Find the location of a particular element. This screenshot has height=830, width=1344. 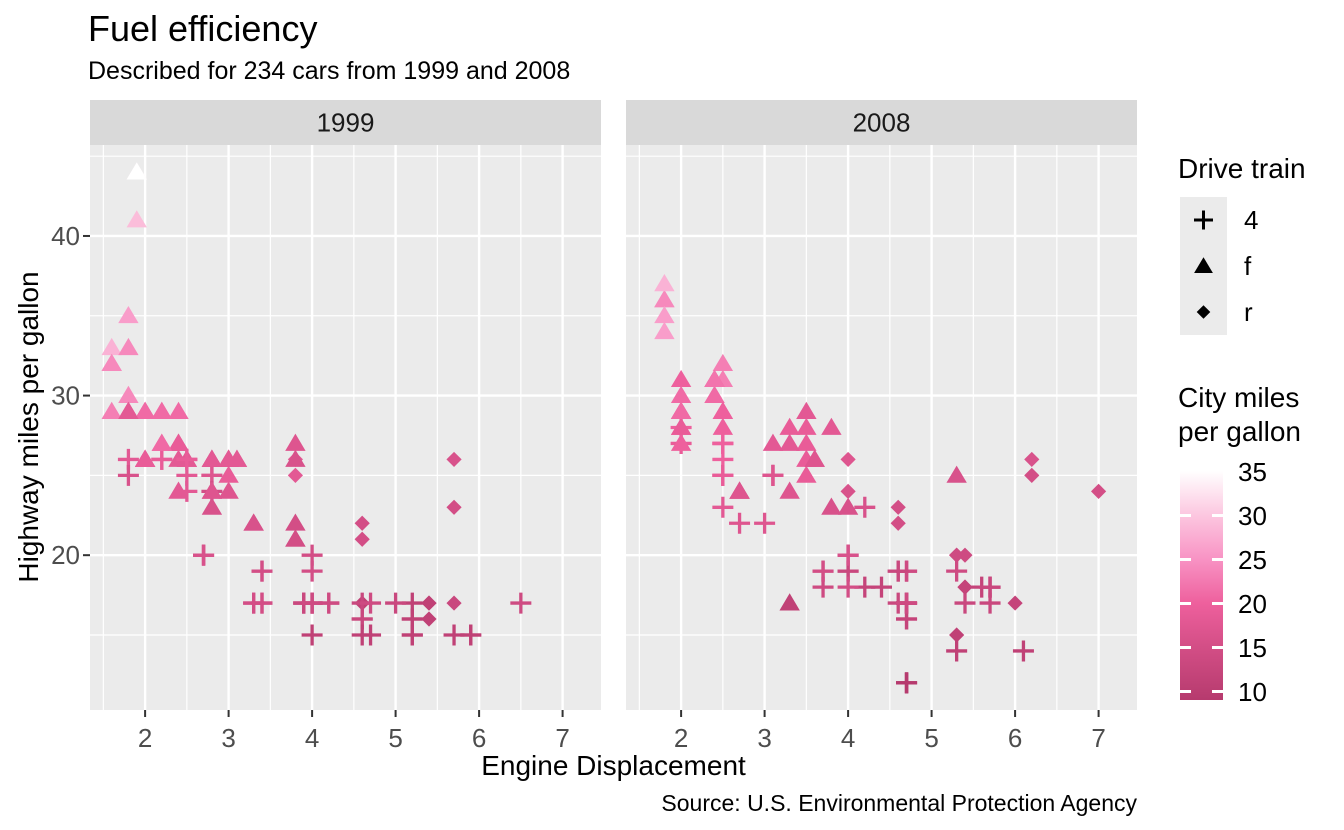

shape-legend-title: Drive train is located at coordinates (1242, 168).